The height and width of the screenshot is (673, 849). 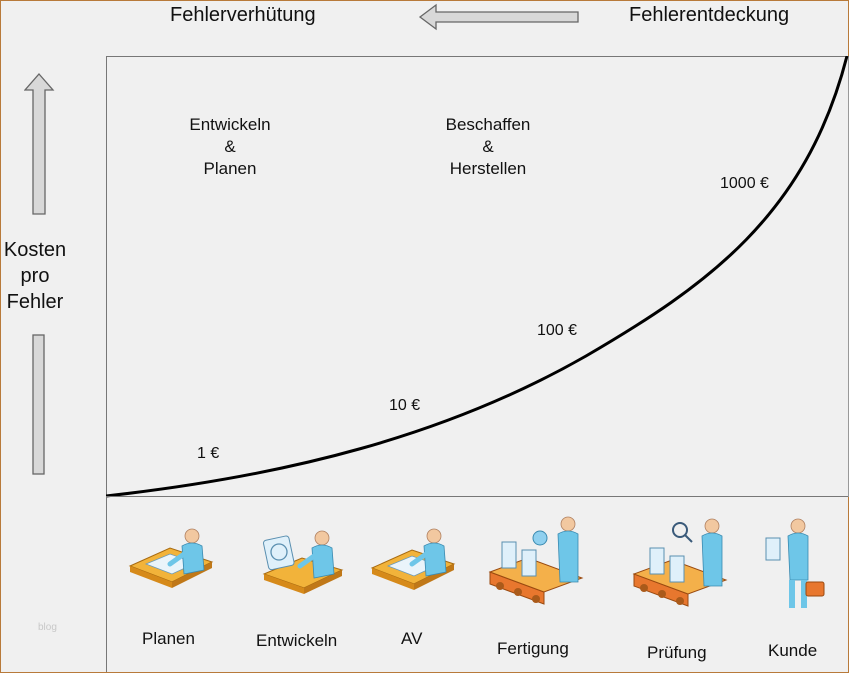 I want to click on phase2-line3: Herstellen, so click(x=488, y=168).